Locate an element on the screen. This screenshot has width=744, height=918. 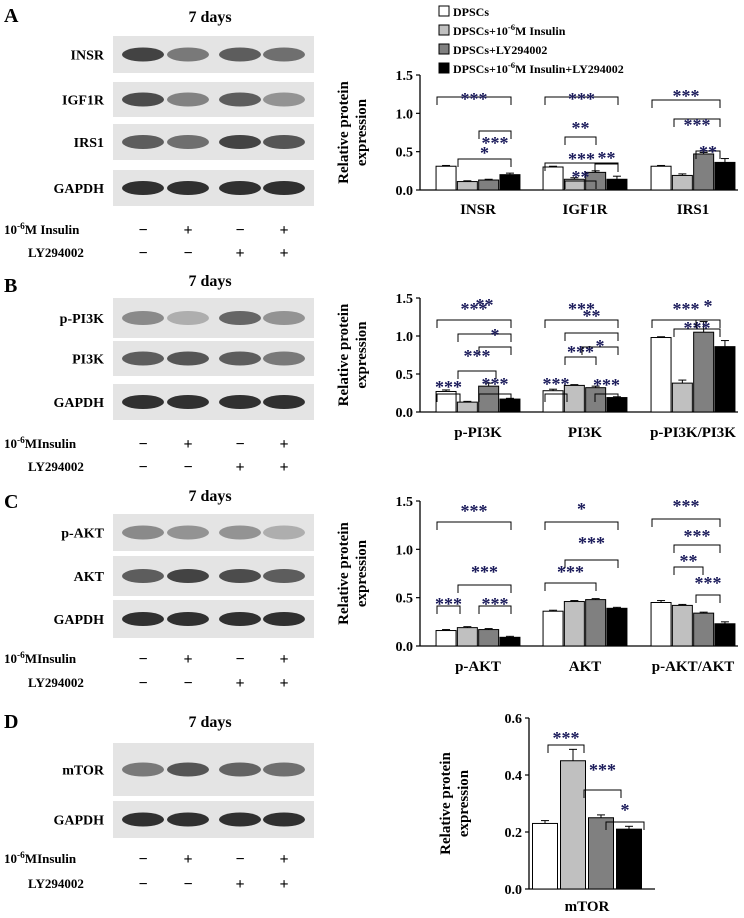
y-axis-label: Relative protein expression is located at coordinates (455, 803).